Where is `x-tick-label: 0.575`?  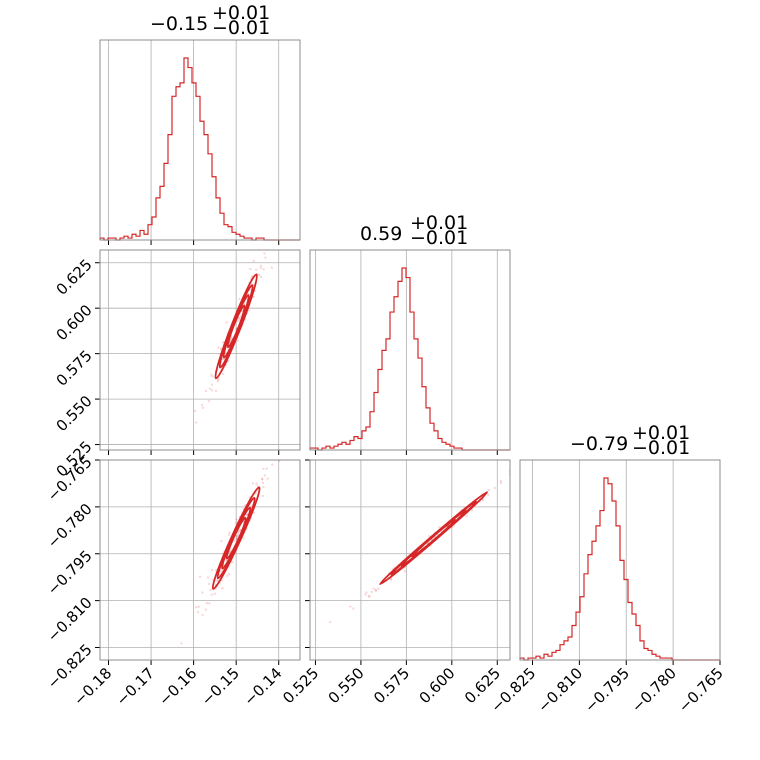 x-tick-label: 0.575 is located at coordinates (391, 685).